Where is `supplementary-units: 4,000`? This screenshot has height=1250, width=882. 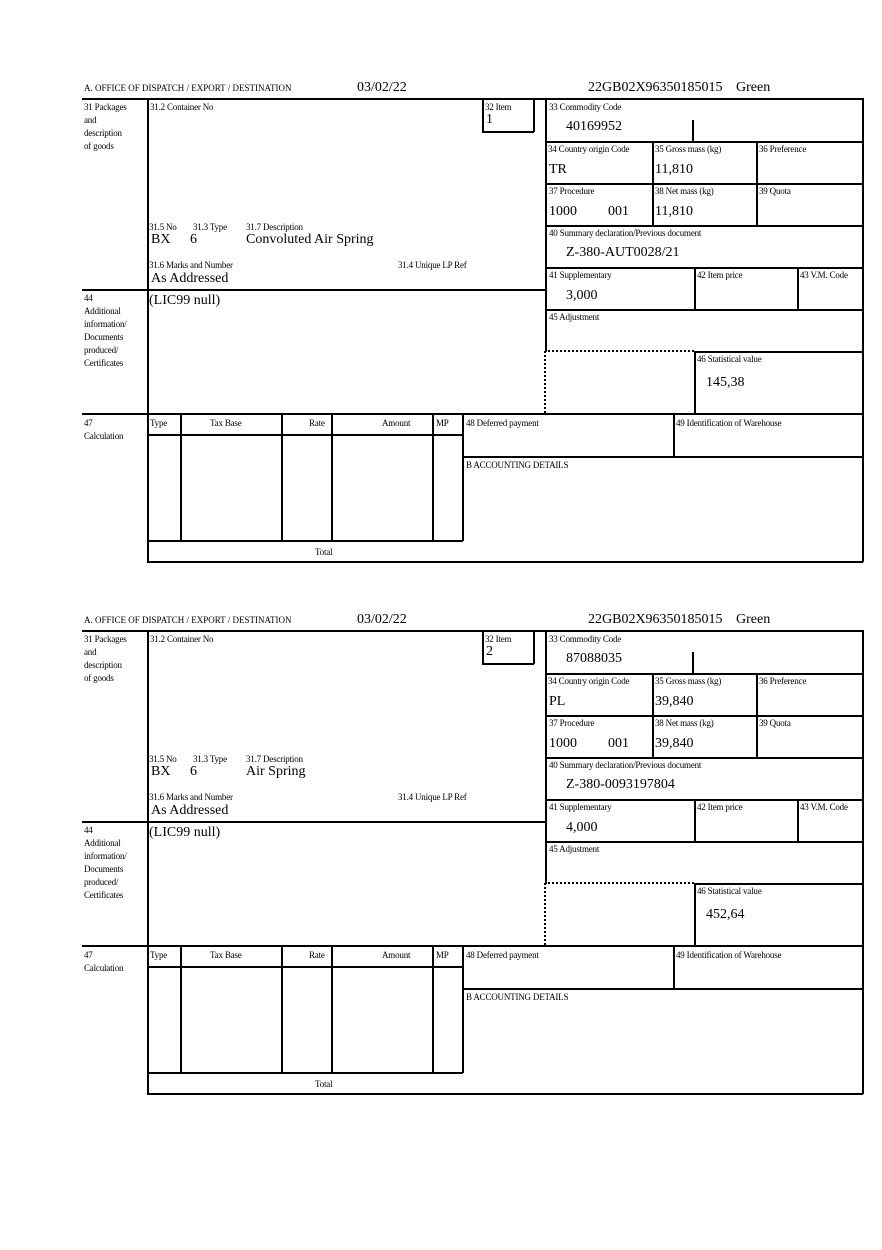 supplementary-units: 4,000 is located at coordinates (582, 827).